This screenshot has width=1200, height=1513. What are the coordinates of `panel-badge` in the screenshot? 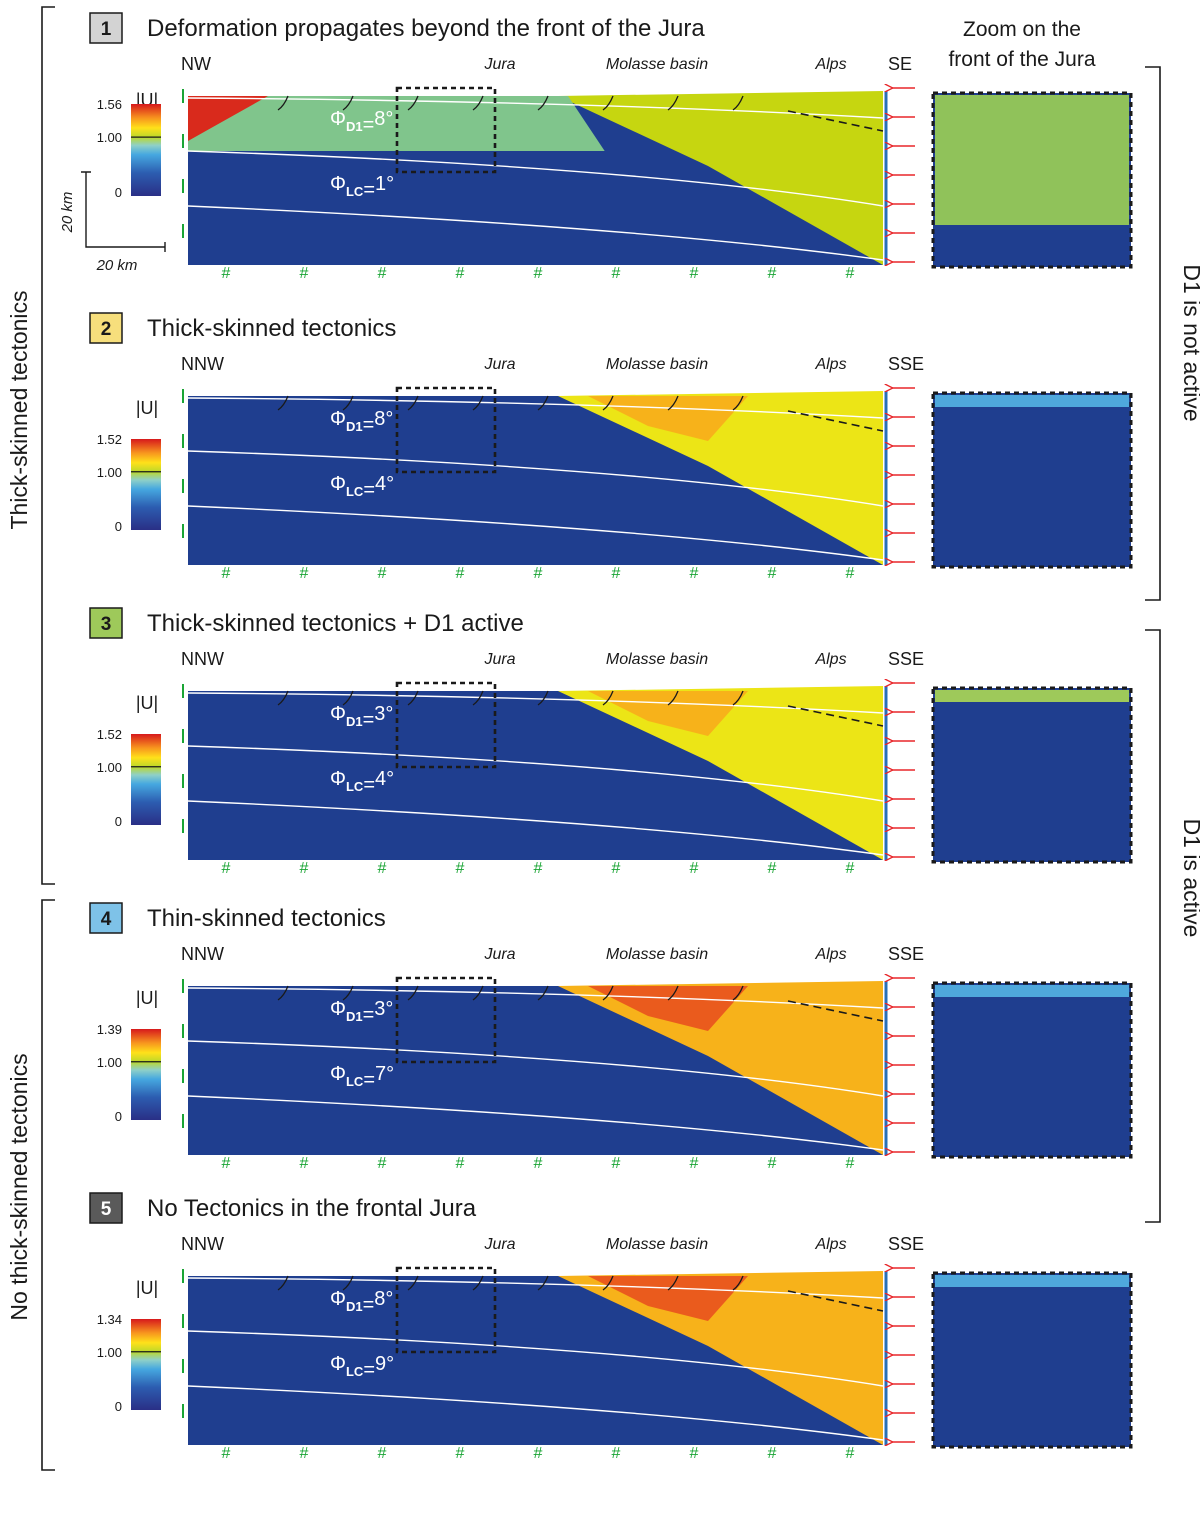 It's located at (106, 918).